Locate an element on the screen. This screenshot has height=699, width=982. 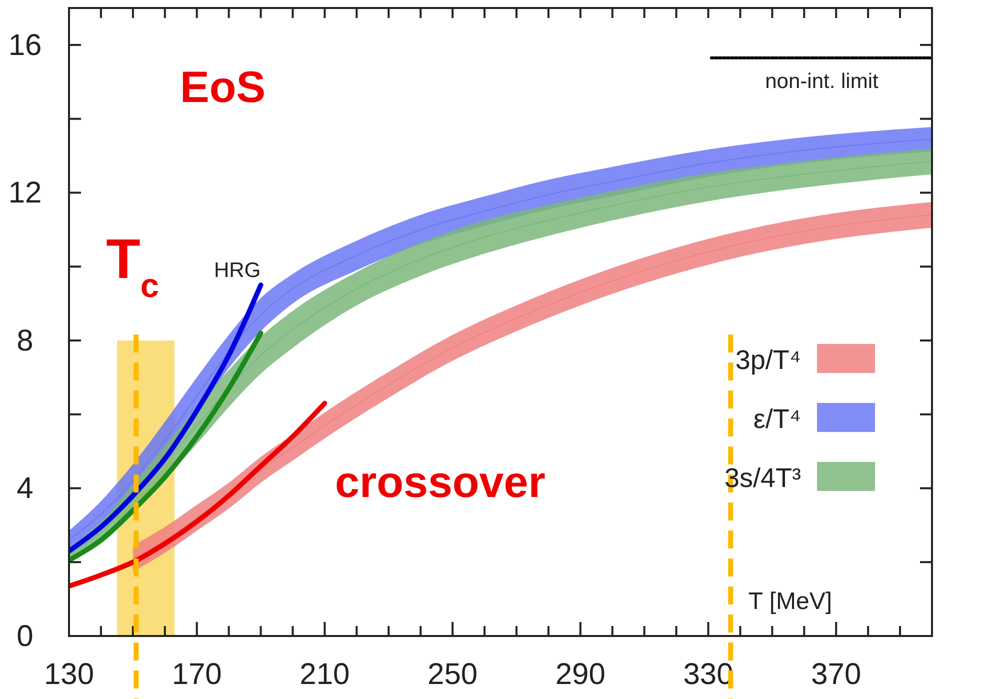
legend-label: ε/T⁴ is located at coordinates (777, 419).